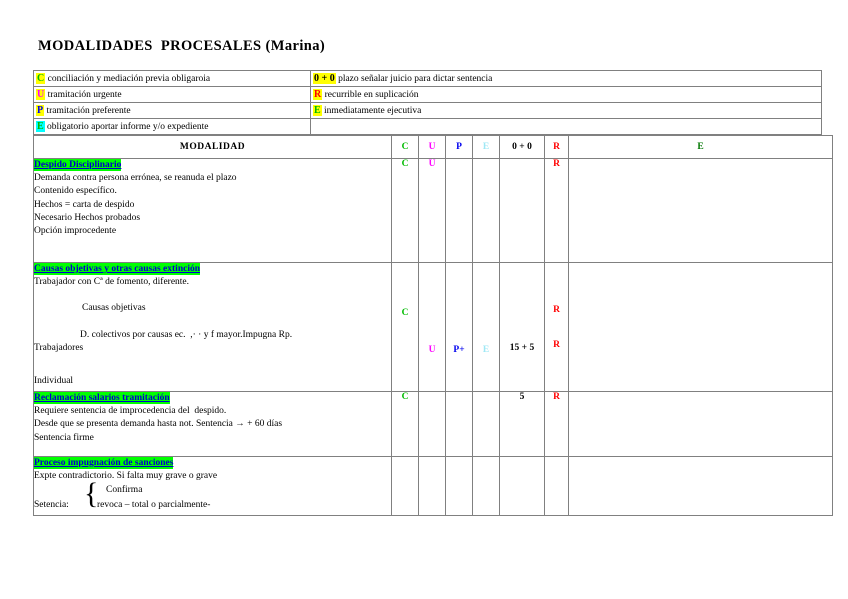  Describe the element at coordinates (522, 327) in the screenshot. I see `mark-plazo: 15 + 5` at that location.